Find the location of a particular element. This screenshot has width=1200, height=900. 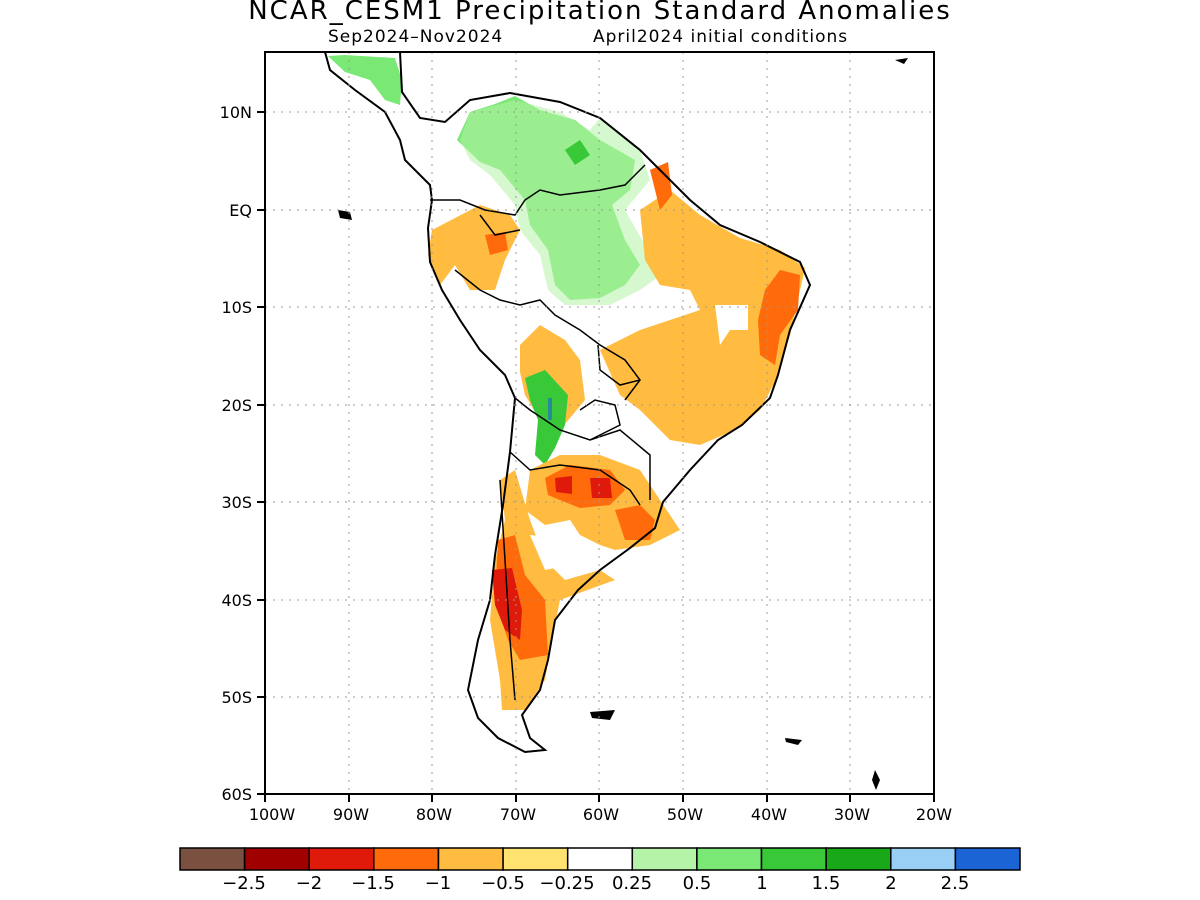

dry-anomaly-argentina-core is located at coordinates (583, 487).